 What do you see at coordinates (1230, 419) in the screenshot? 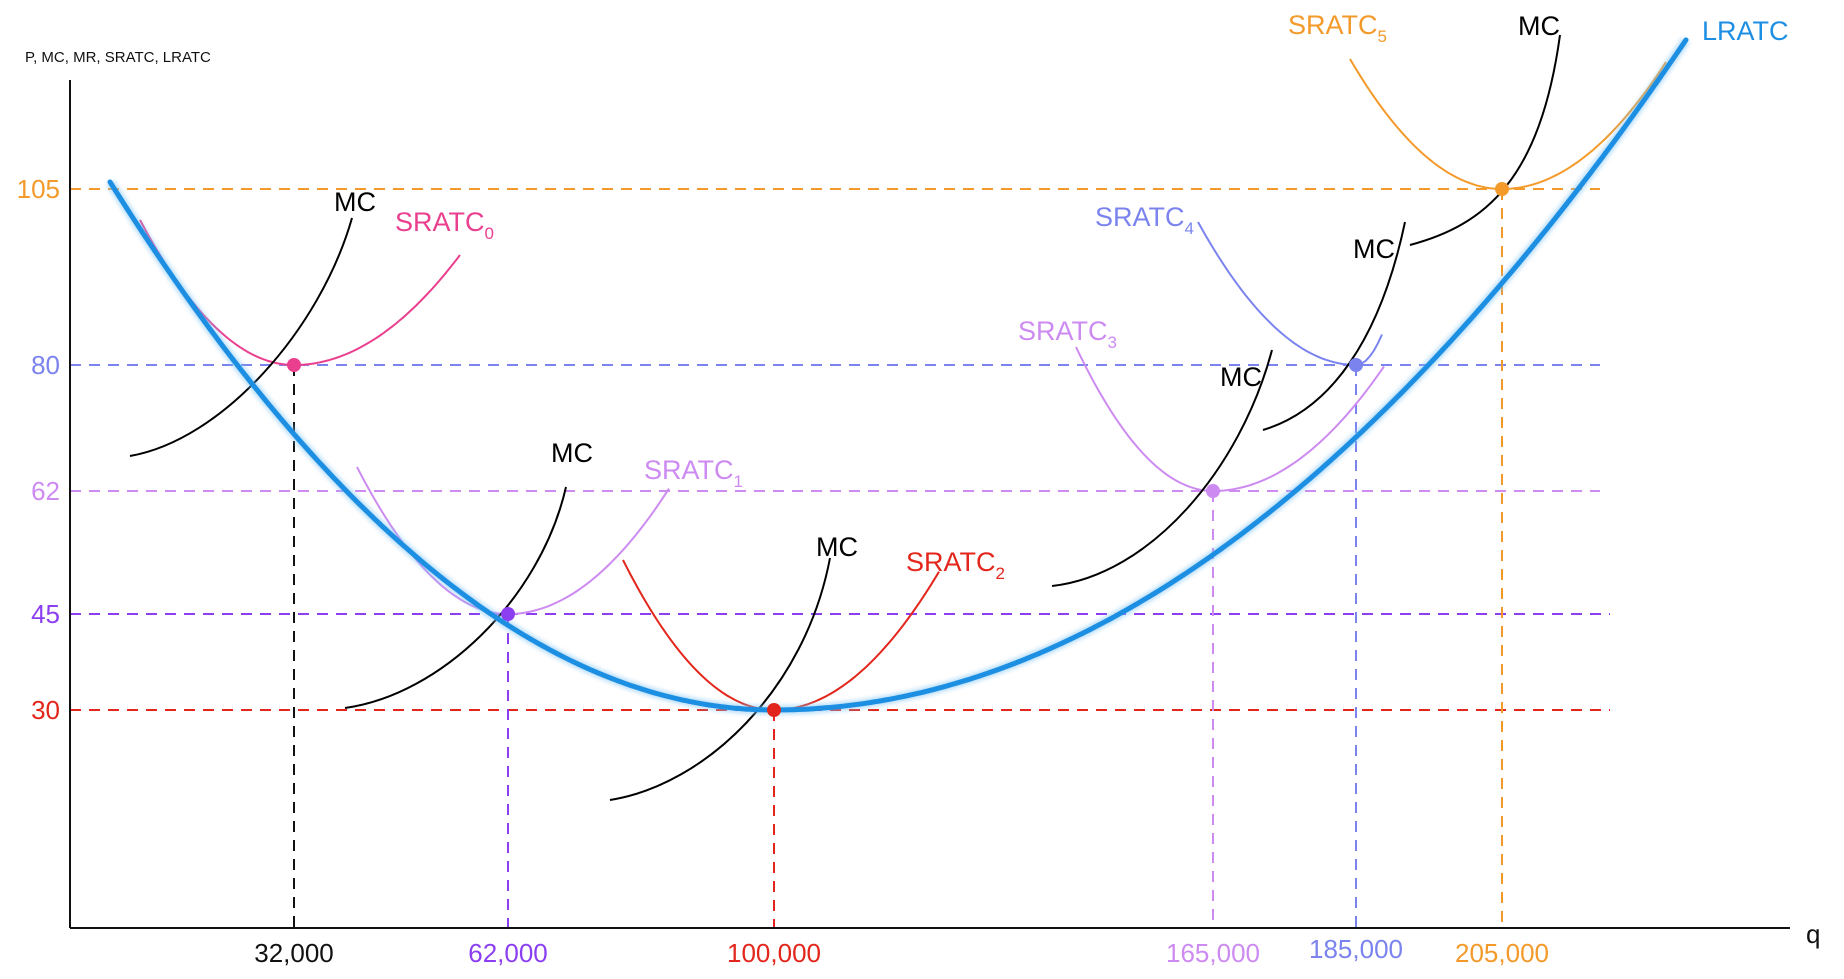
I see `sratc-3-curve` at bounding box center [1230, 419].